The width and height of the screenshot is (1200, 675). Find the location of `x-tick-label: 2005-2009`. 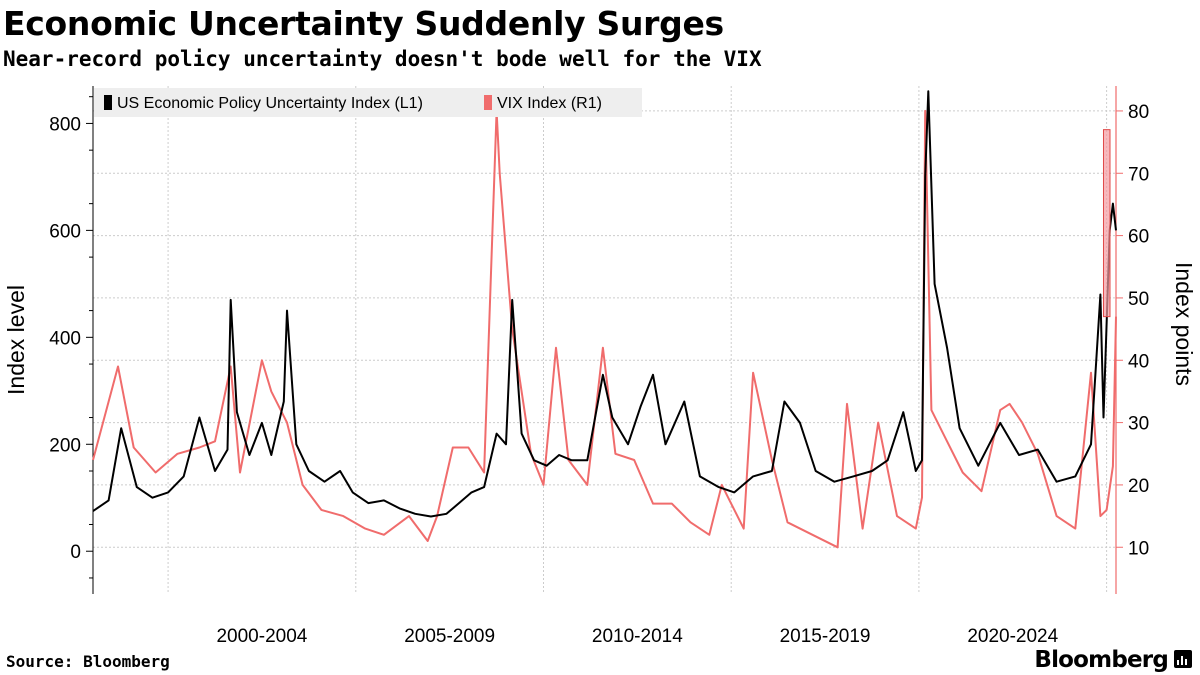

x-tick-label: 2005-2009 is located at coordinates (449, 636).